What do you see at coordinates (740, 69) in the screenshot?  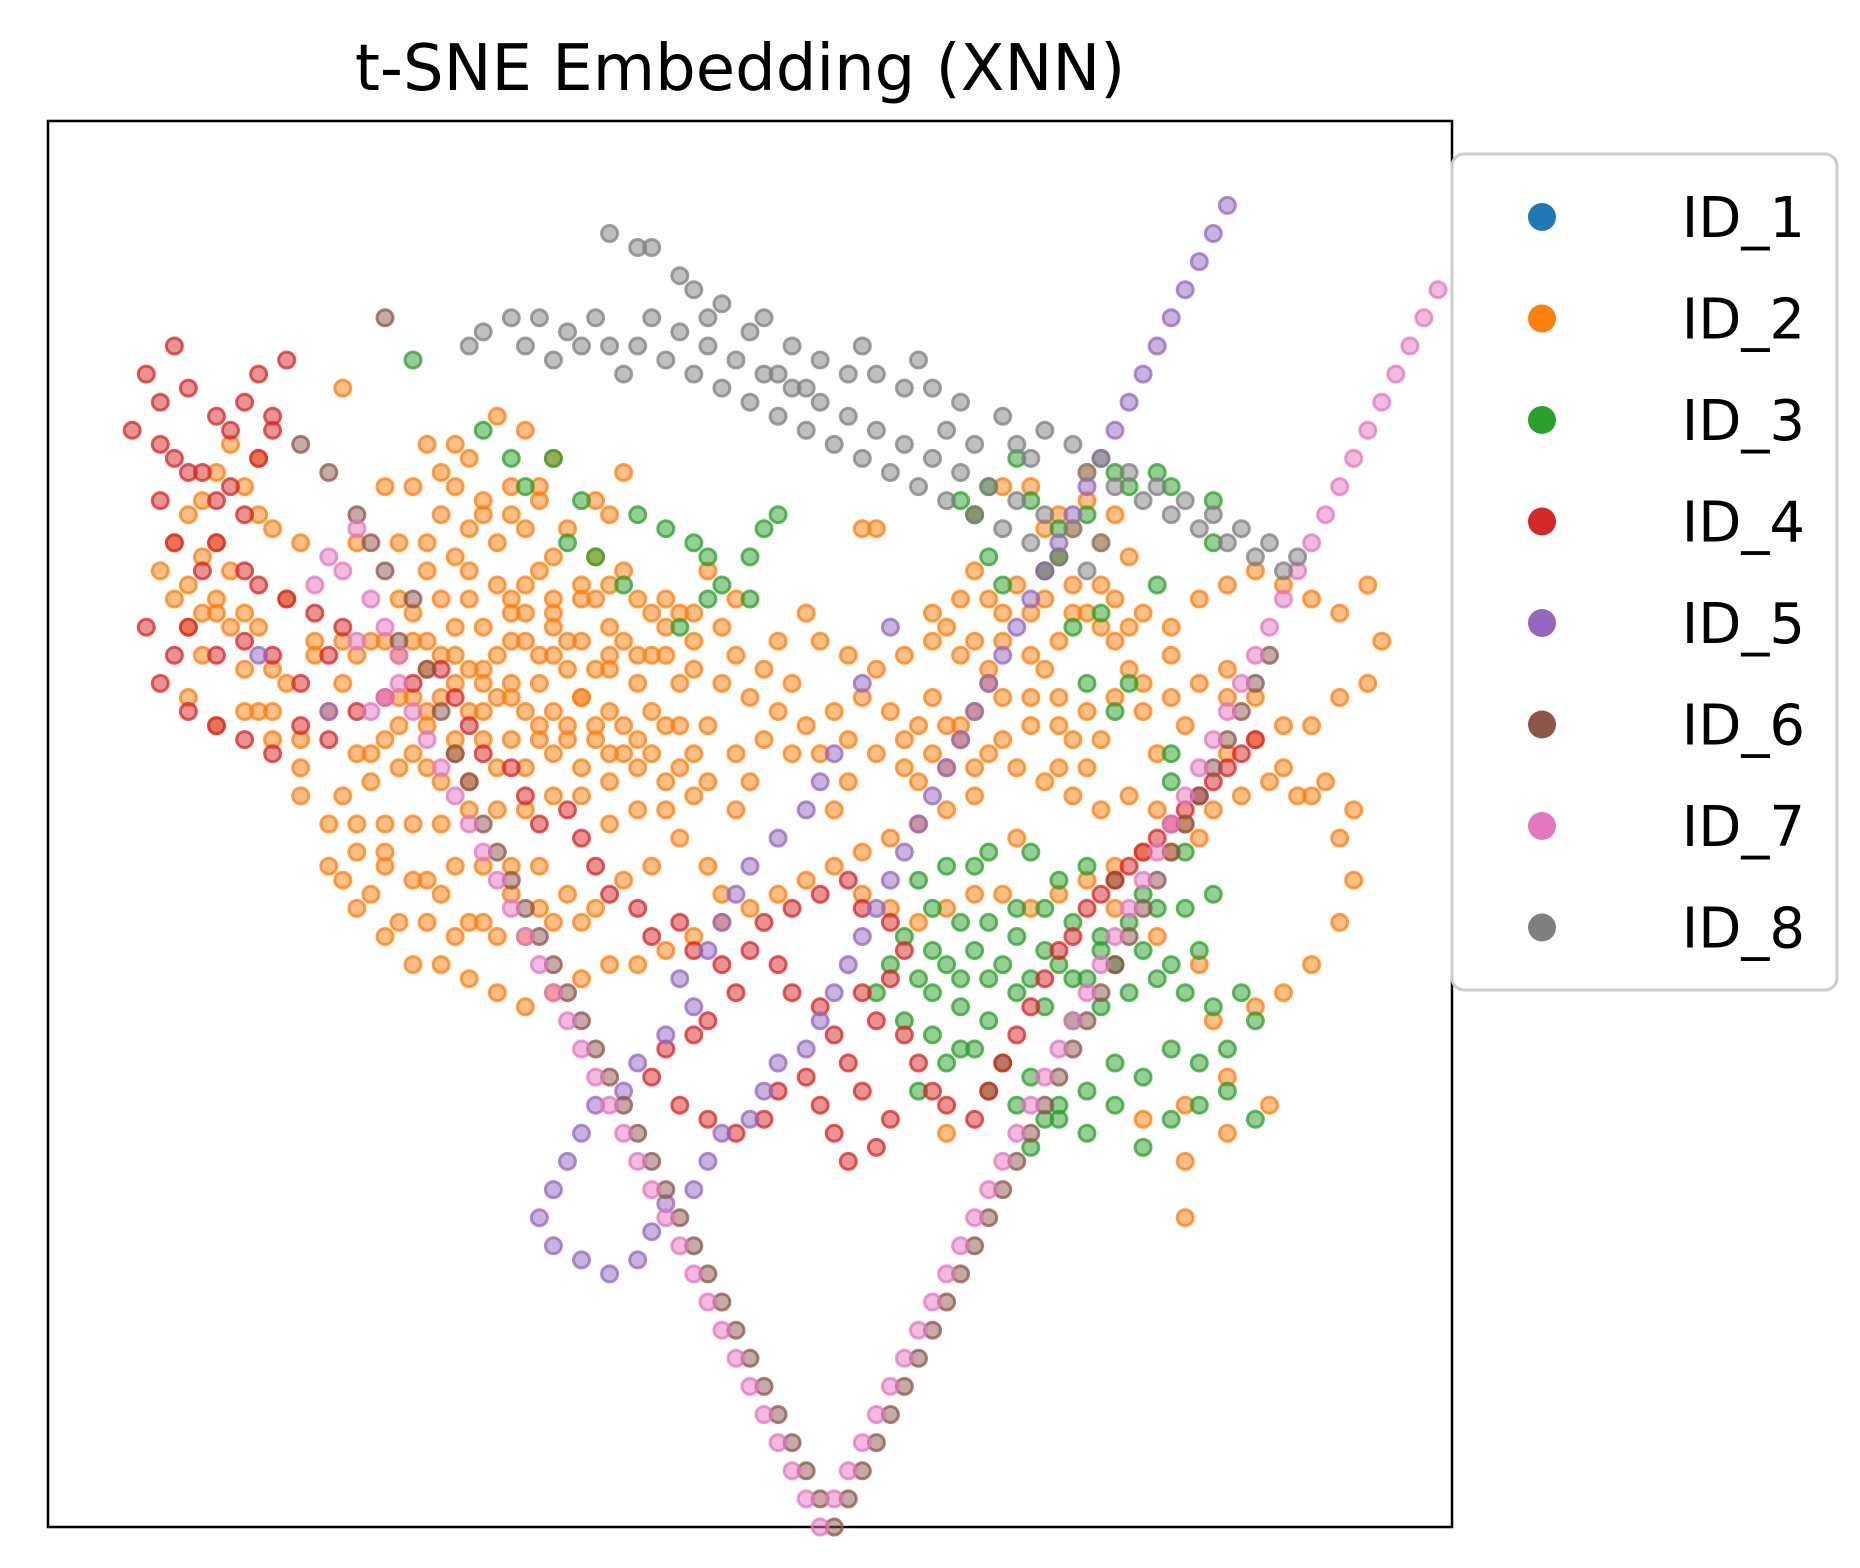 I see `chart-title: t-SNE Embedding (XNN)` at bounding box center [740, 69].